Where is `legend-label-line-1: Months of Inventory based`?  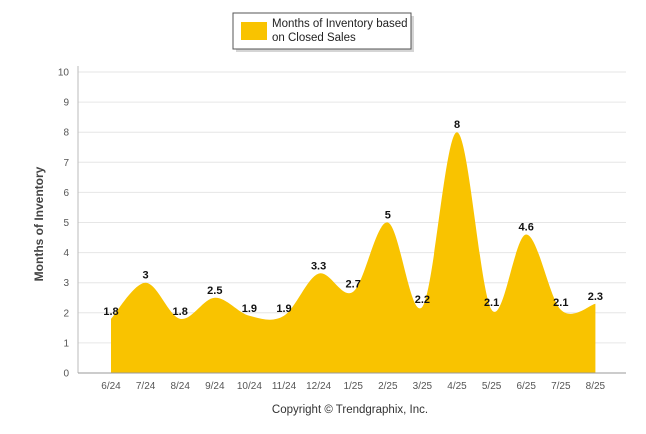
legend-label-line-1: Months of Inventory based is located at coordinates (340, 24).